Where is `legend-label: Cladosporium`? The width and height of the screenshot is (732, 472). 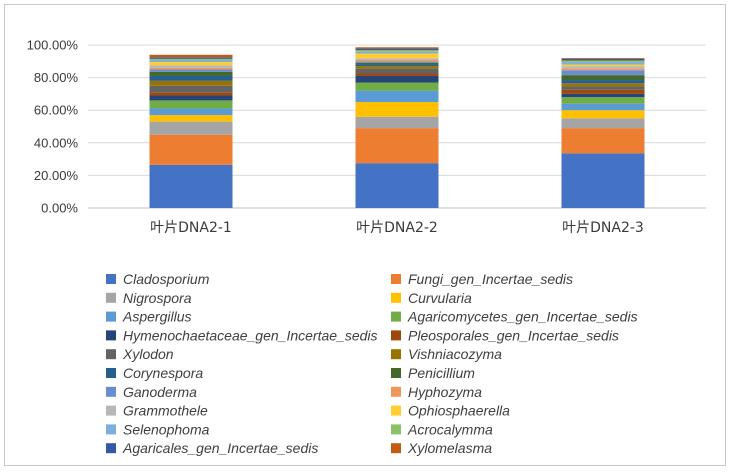
legend-label: Cladosporium is located at coordinates (166, 279).